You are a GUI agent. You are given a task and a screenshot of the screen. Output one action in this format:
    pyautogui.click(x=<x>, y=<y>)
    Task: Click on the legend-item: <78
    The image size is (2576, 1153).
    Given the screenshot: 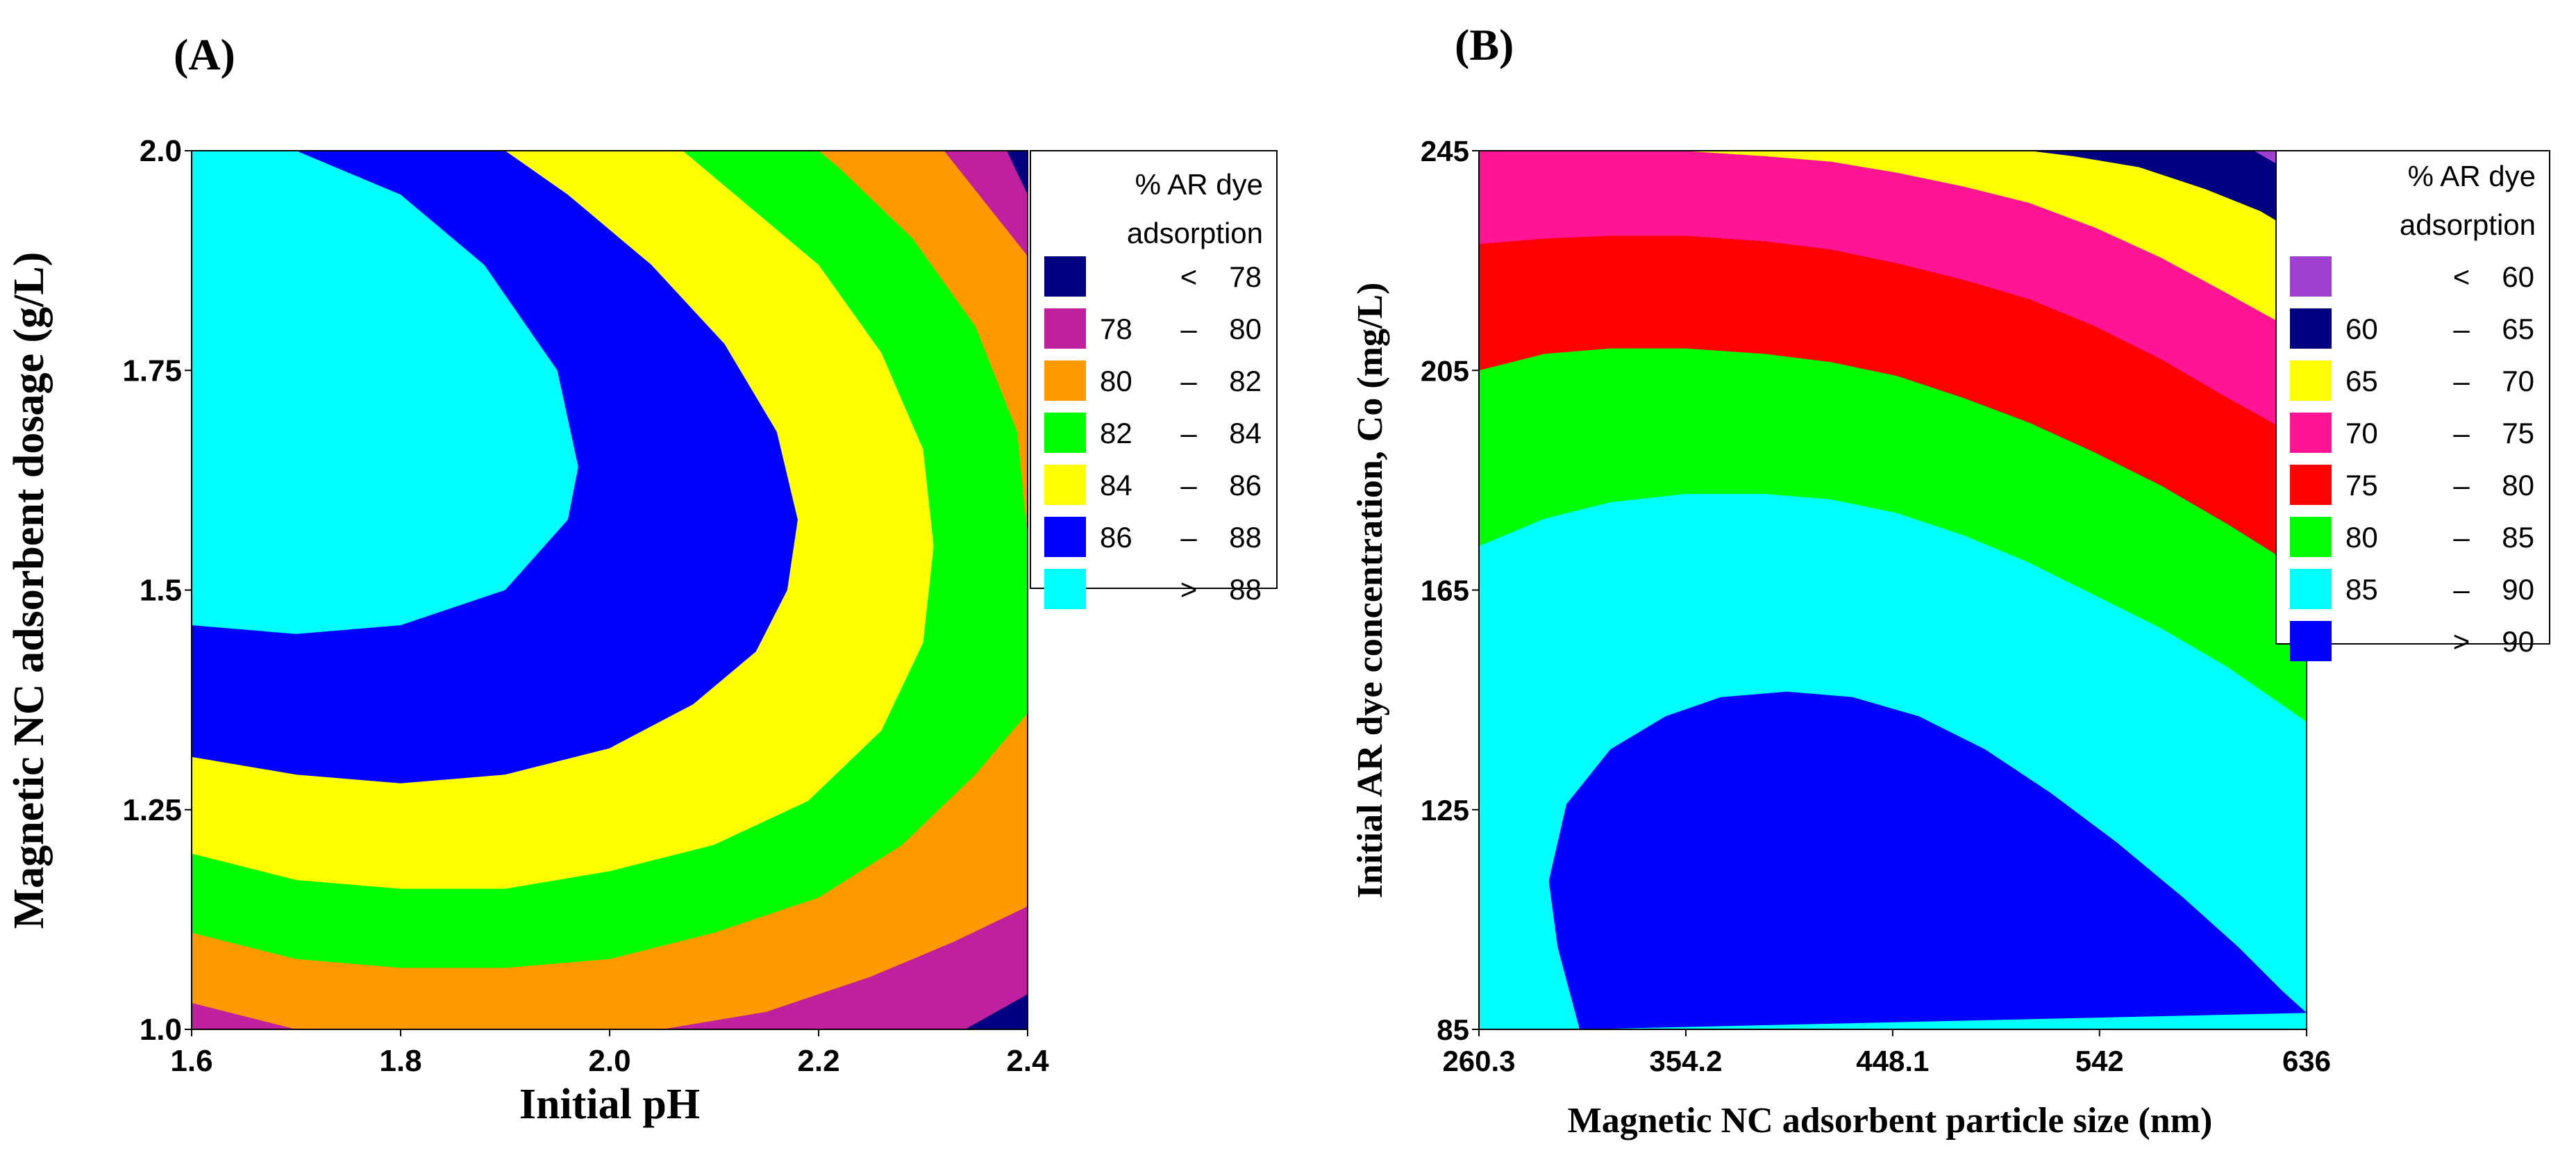 What is the action you would take?
    pyautogui.click(x=1153, y=276)
    